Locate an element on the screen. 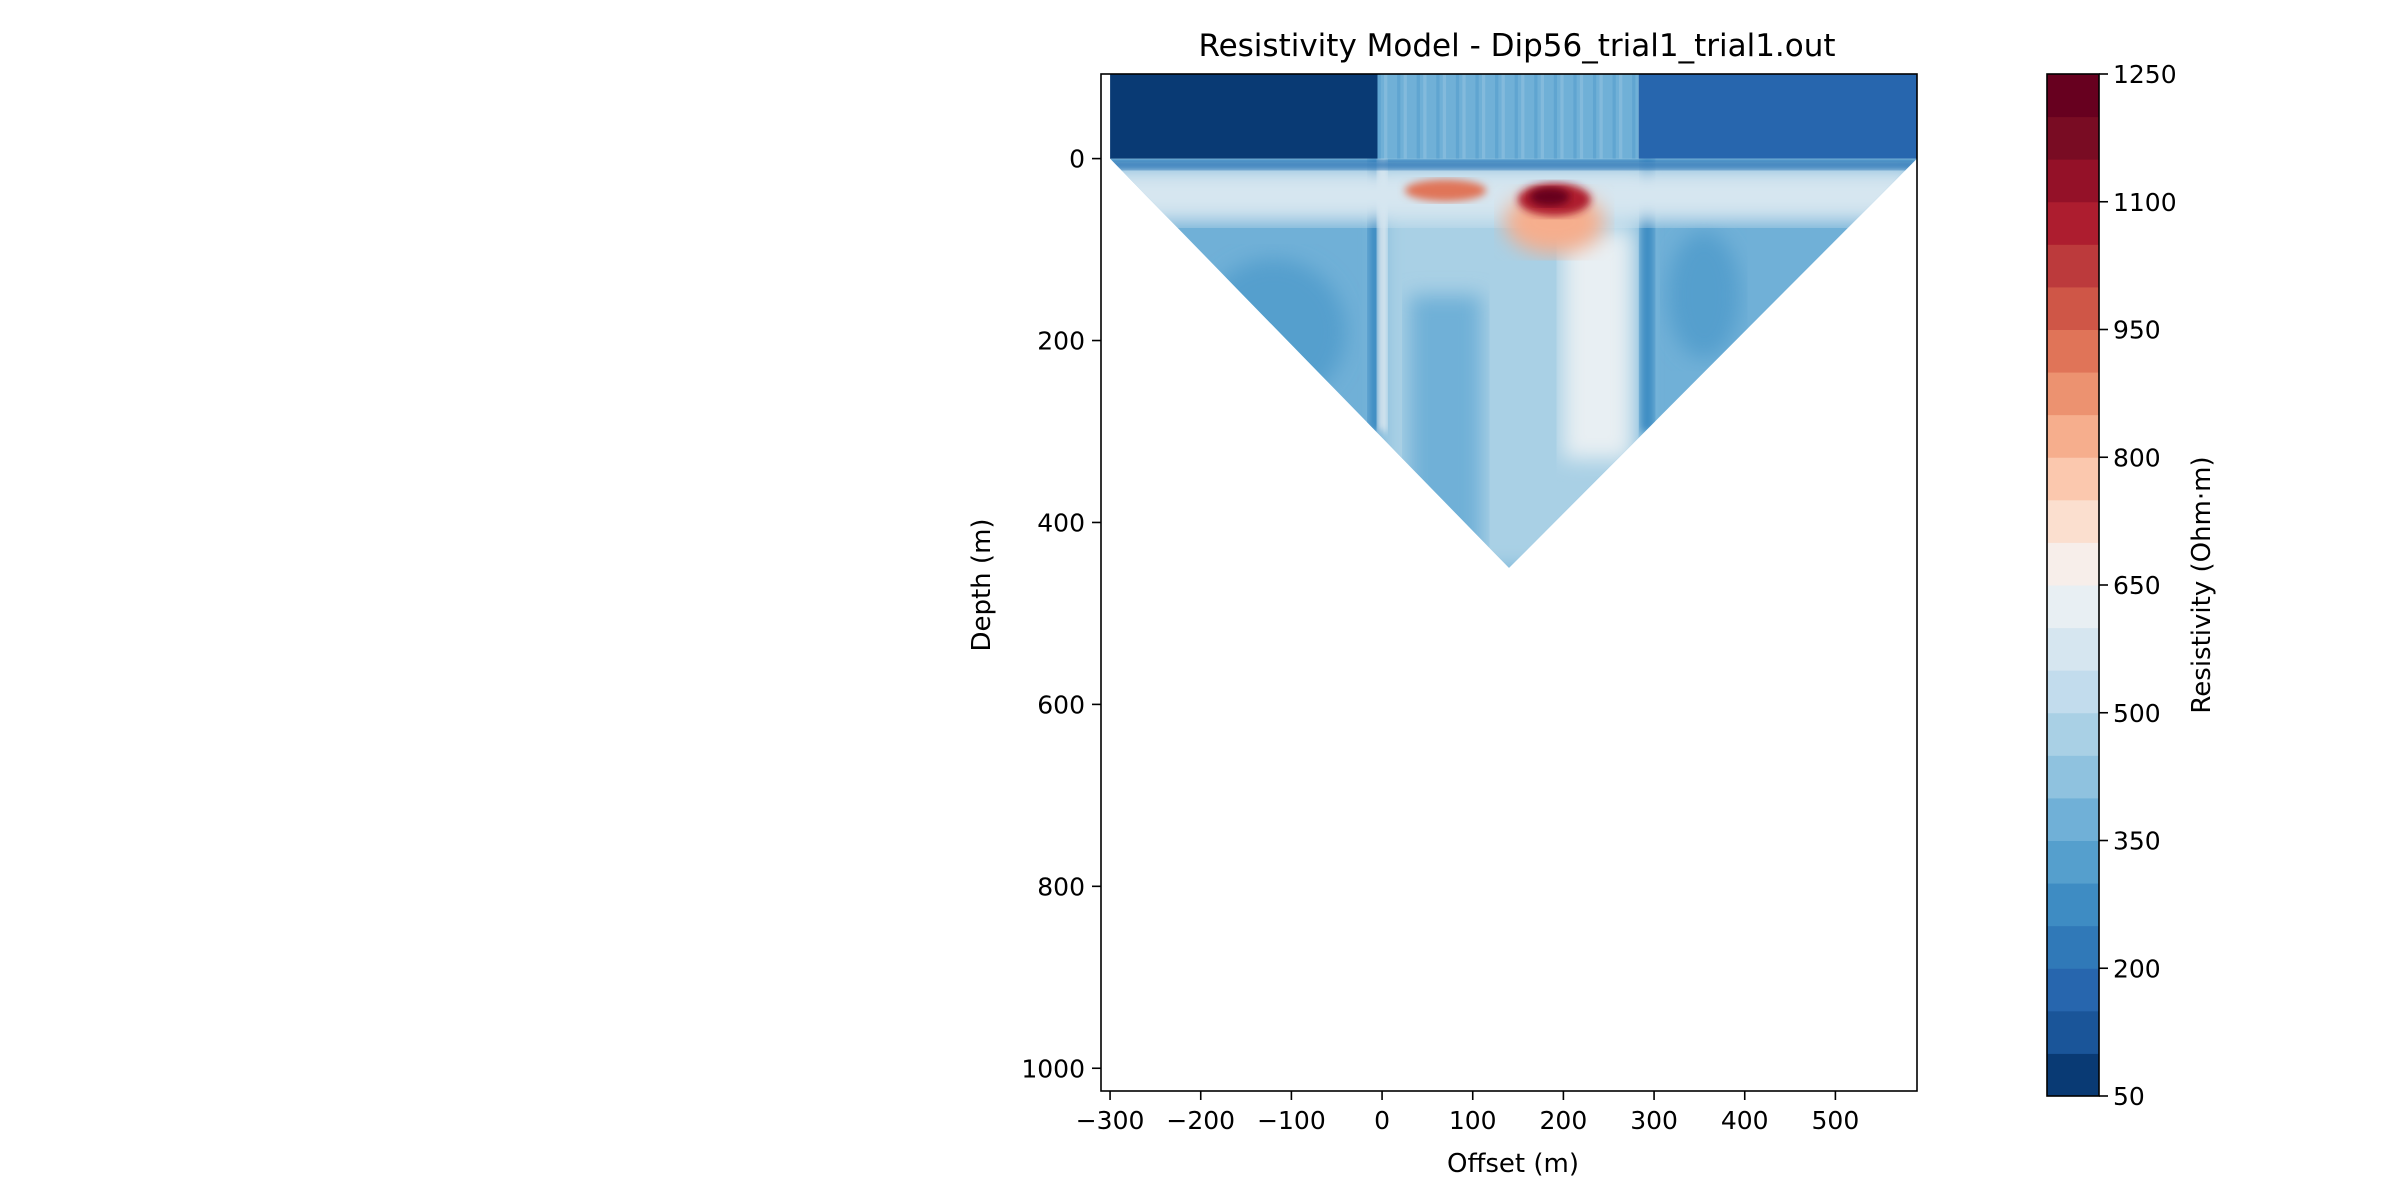  y-tick-label: 1000 is located at coordinates (1053, 1068).